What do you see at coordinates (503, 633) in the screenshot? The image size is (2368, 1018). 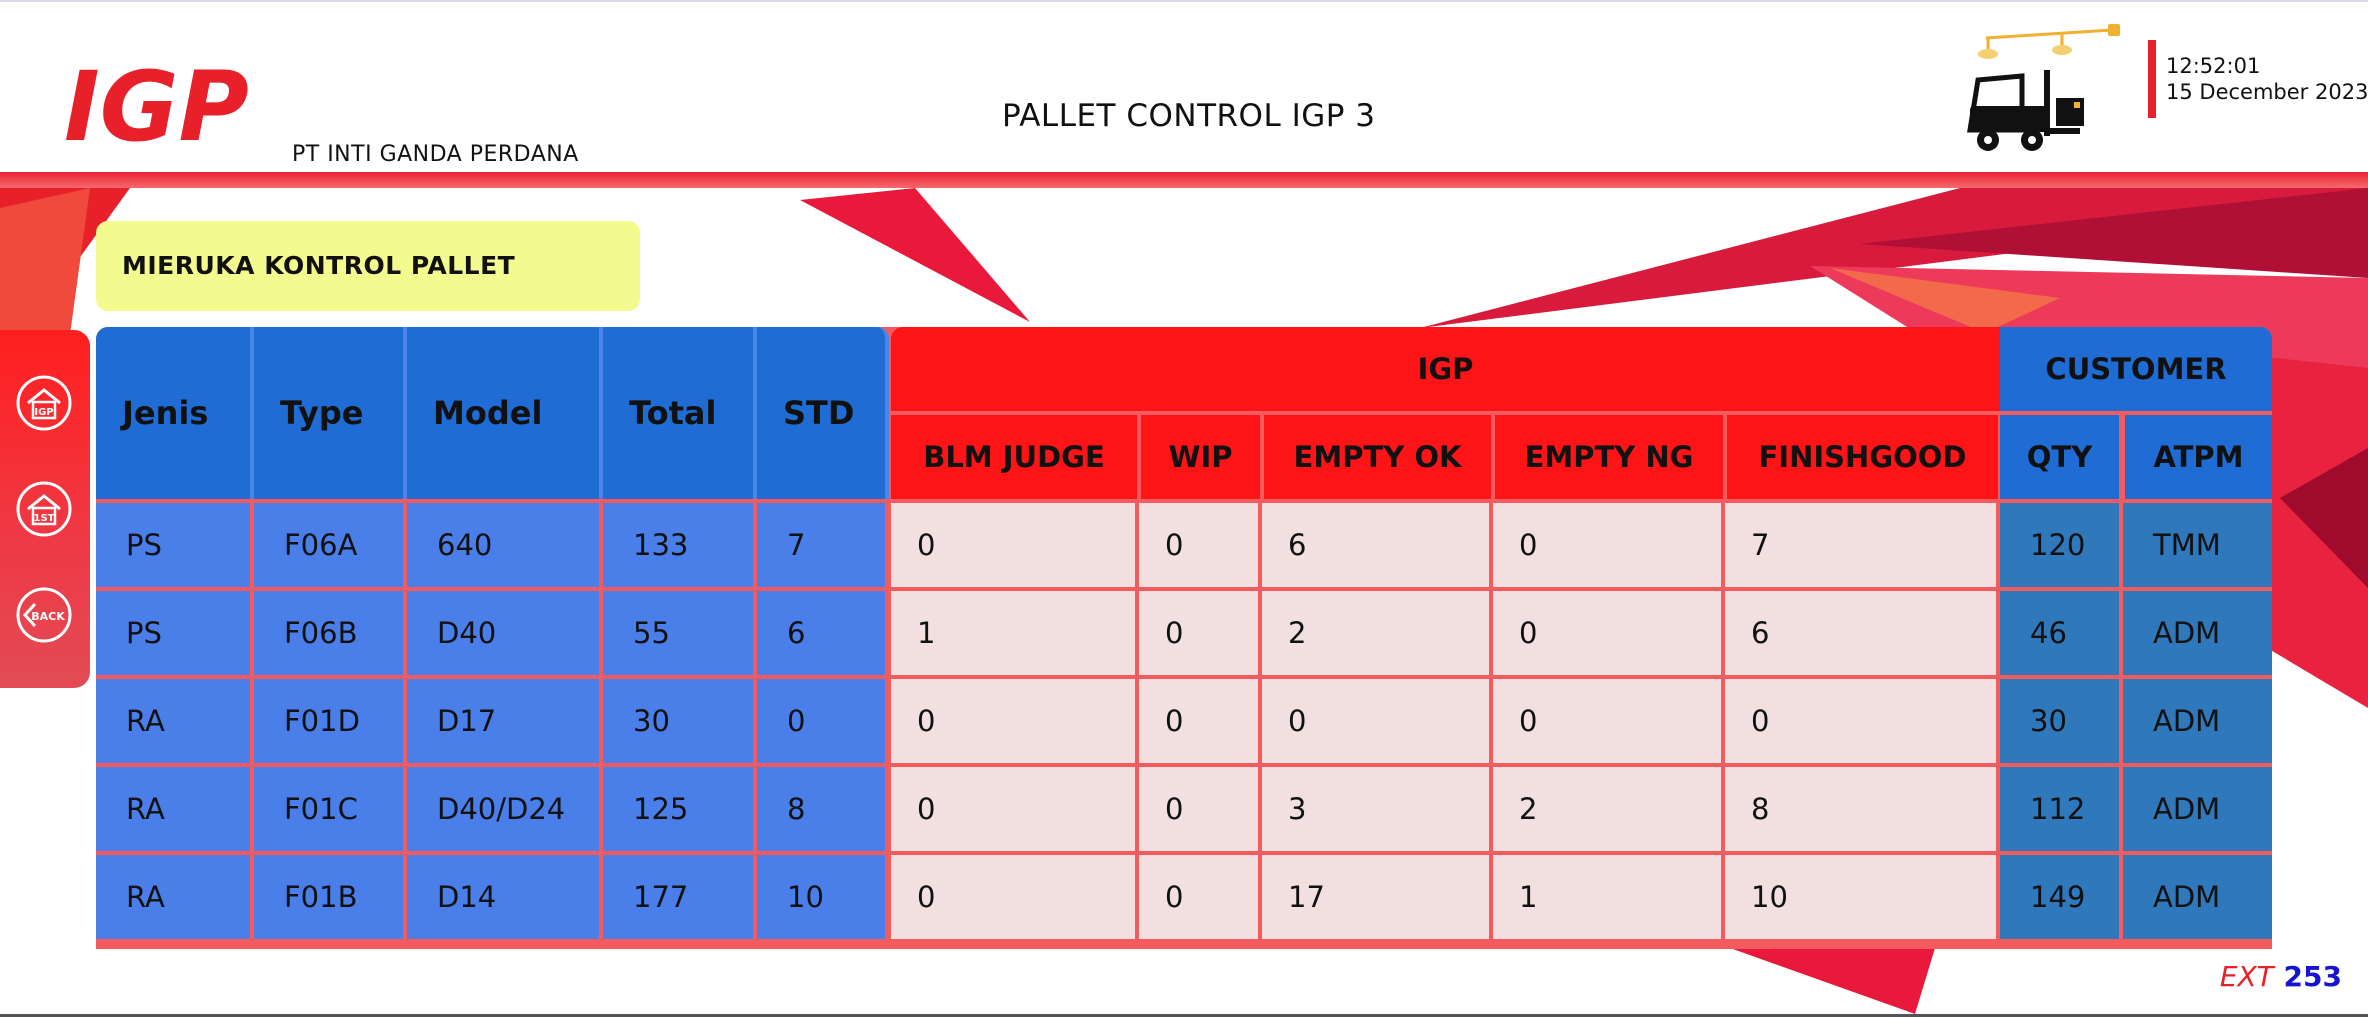 I see `table-cell: D40` at bounding box center [503, 633].